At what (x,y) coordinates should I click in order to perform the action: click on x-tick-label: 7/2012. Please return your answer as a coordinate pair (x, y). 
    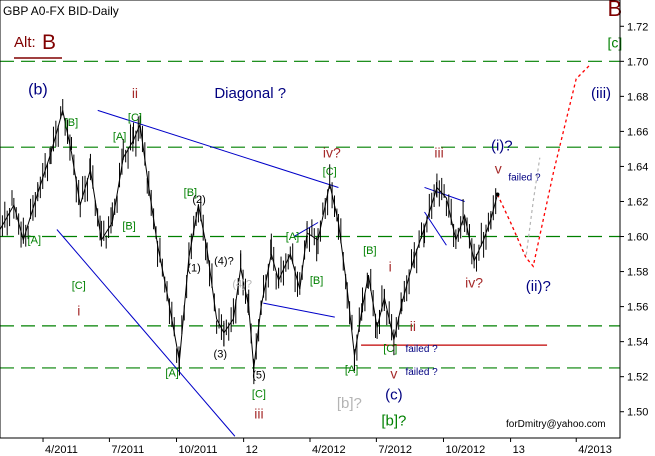
    Looking at the image, I should click on (395, 450).